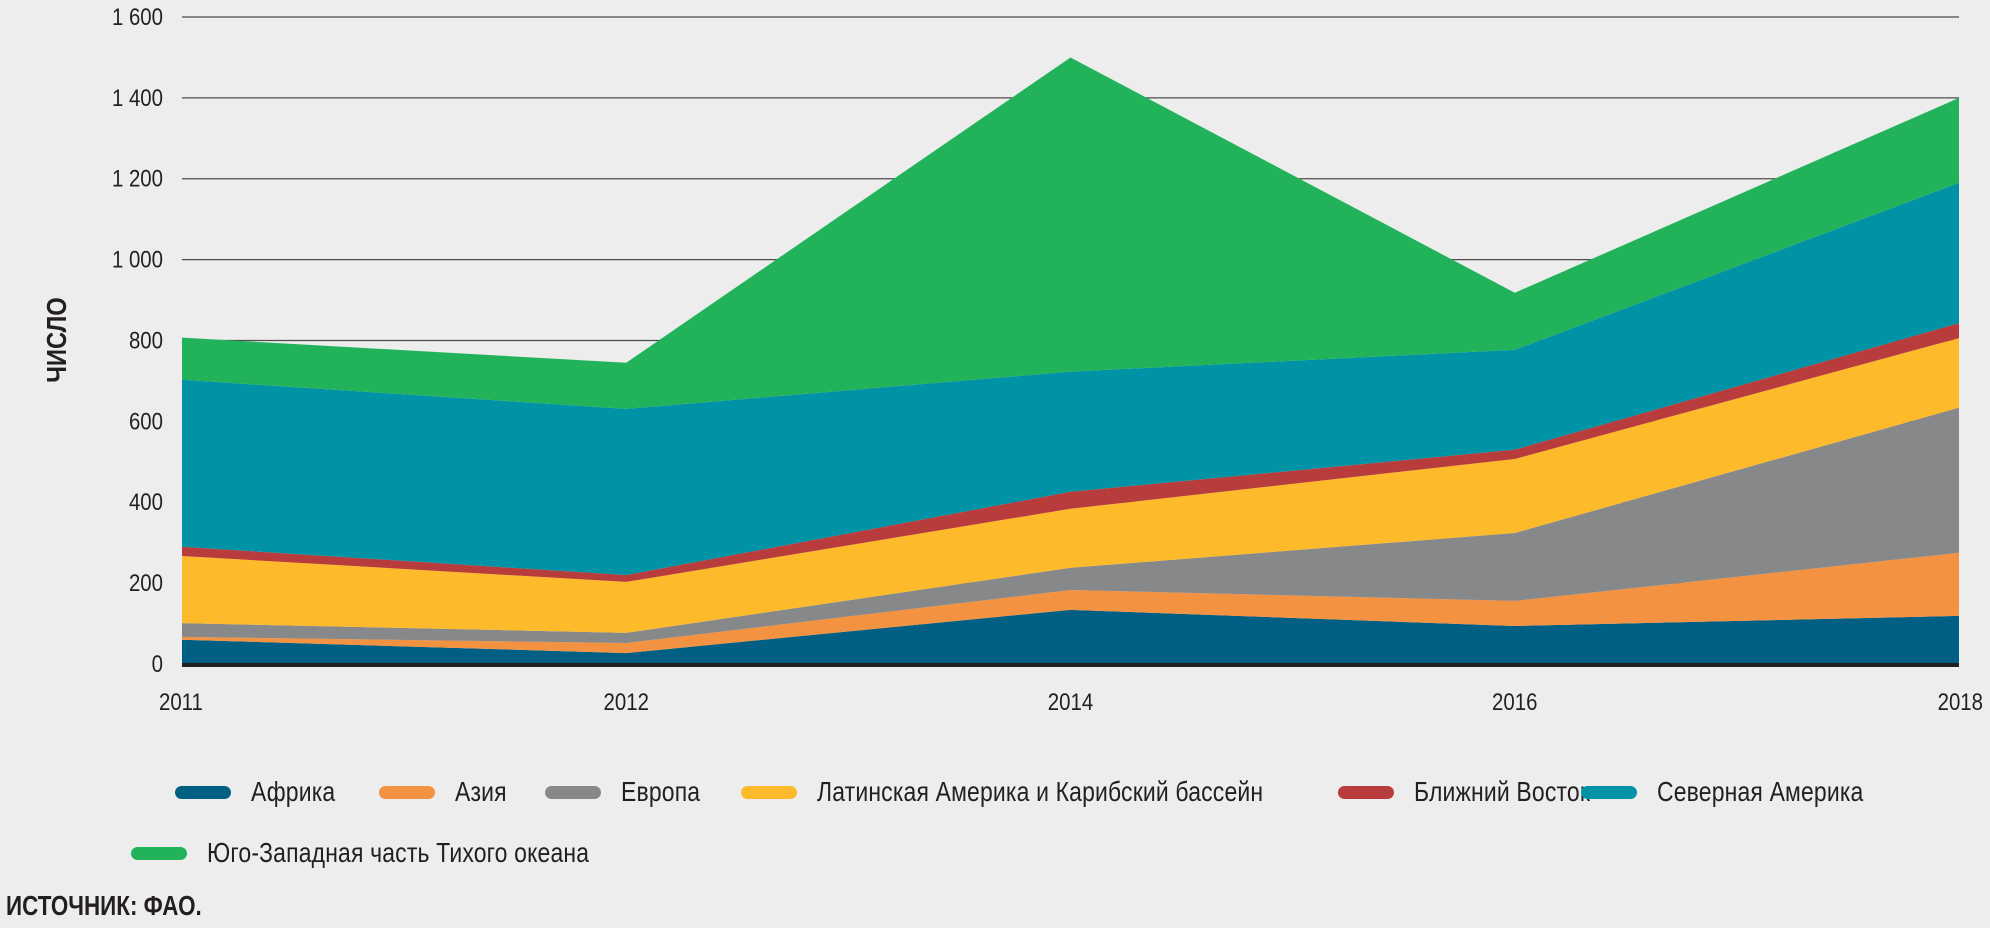 The height and width of the screenshot is (928, 1990). I want to click on x-tick-label: 2018, so click(1960, 701).